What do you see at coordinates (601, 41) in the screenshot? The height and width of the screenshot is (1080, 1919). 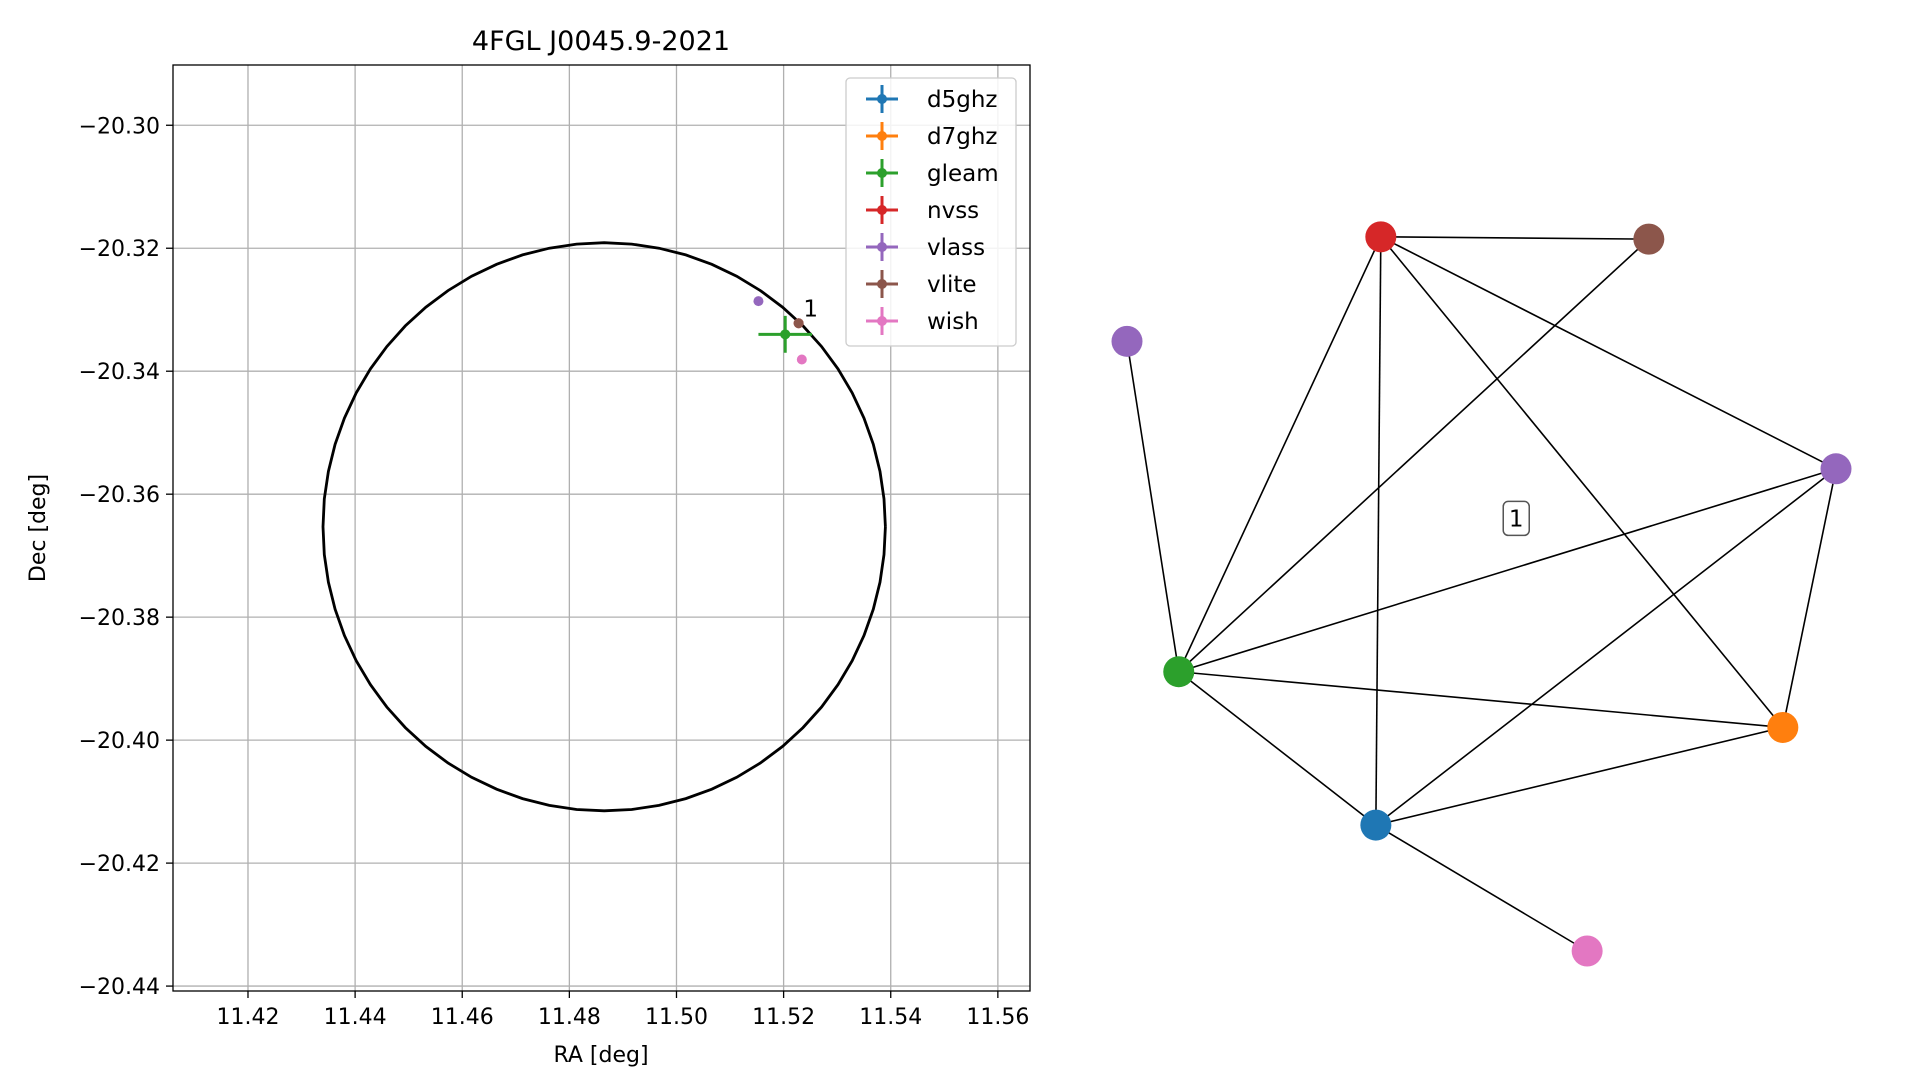 I see `chart-title: 4FGL J0045.9-2021` at bounding box center [601, 41].